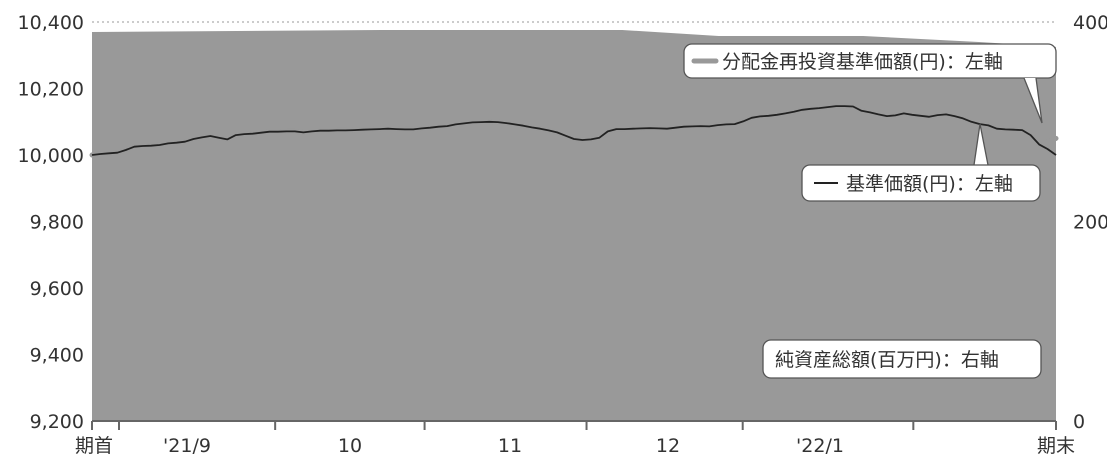 Image resolution: width=1107 pixels, height=457 pixels. I want to click on callout-label-nav: 基準価額(円)：左軸, so click(929, 184).